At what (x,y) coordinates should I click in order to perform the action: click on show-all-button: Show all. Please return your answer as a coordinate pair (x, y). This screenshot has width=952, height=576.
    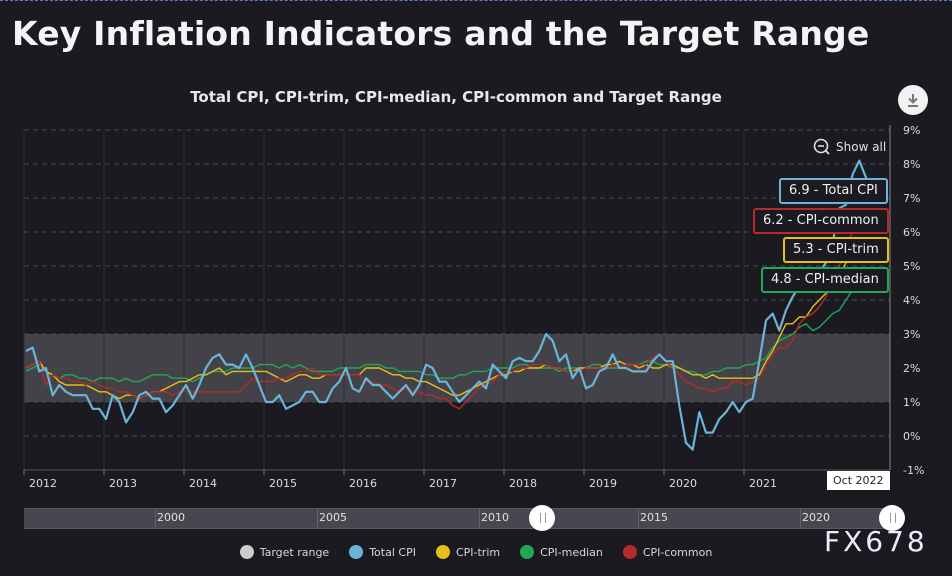
    Looking at the image, I should click on (849, 147).